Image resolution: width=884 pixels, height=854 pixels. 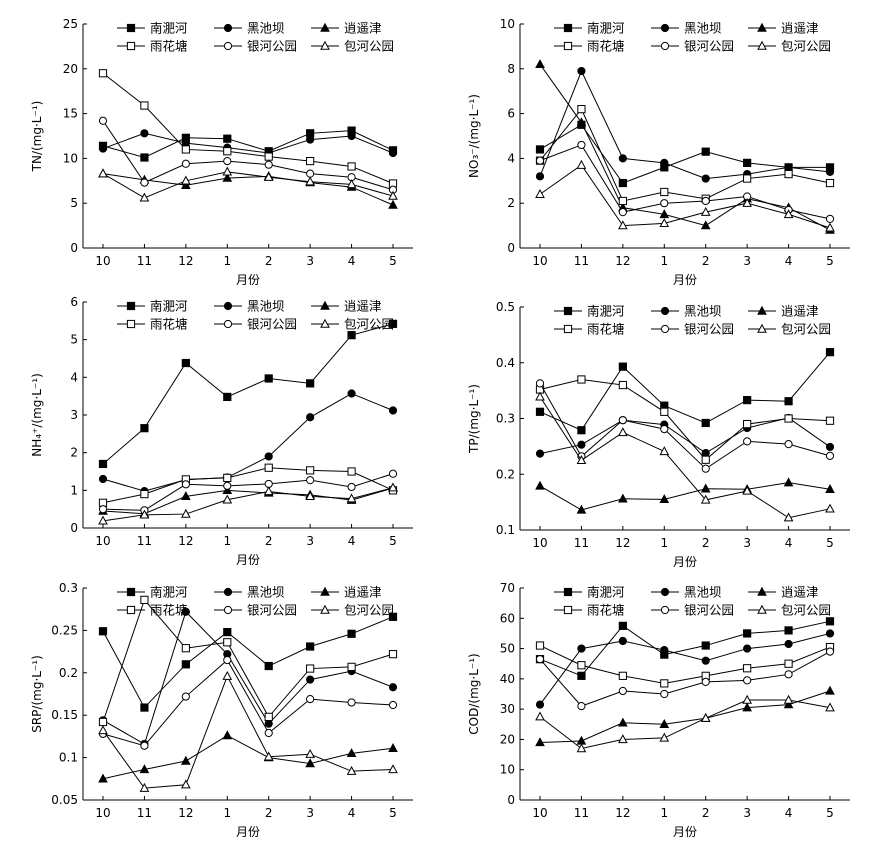 What do you see at coordinates (64, 630) in the screenshot?
I see `y-tick-label: 0.25` at bounding box center [64, 630].